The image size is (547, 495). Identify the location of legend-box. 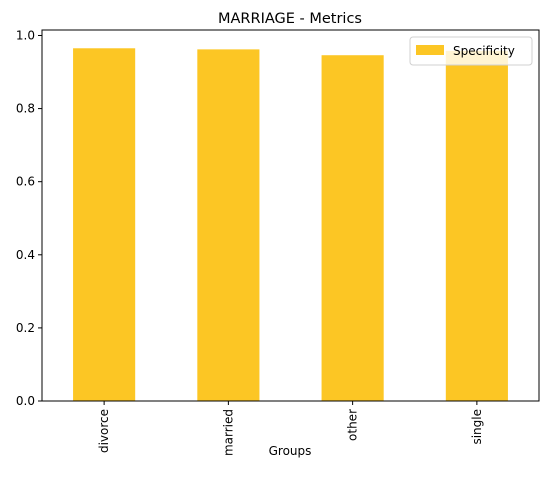
(471, 51).